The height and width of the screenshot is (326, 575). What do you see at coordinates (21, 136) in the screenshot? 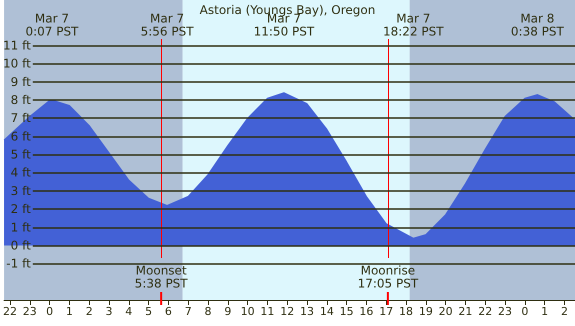
I see `y-tick-label: 6 ft` at bounding box center [21, 136].